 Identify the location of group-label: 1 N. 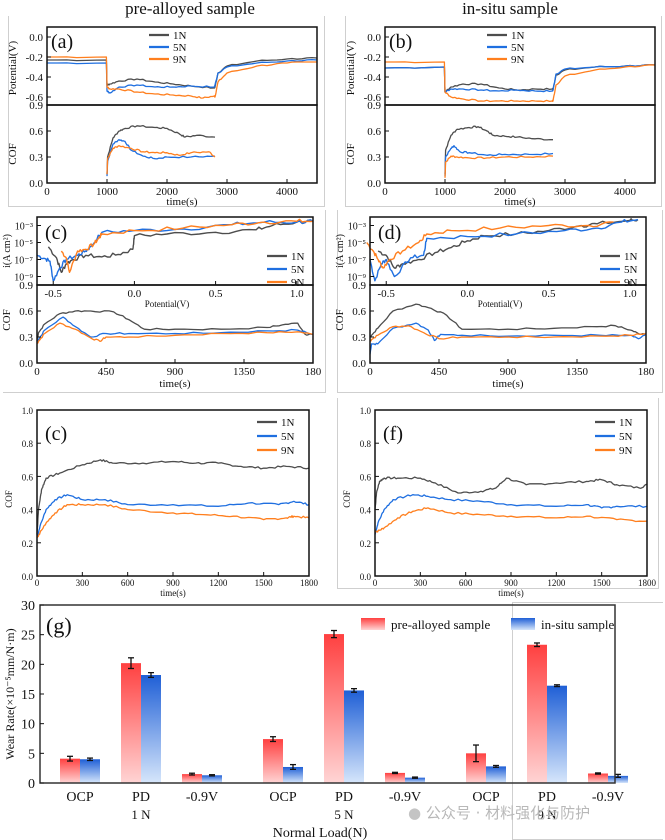
(141, 814).